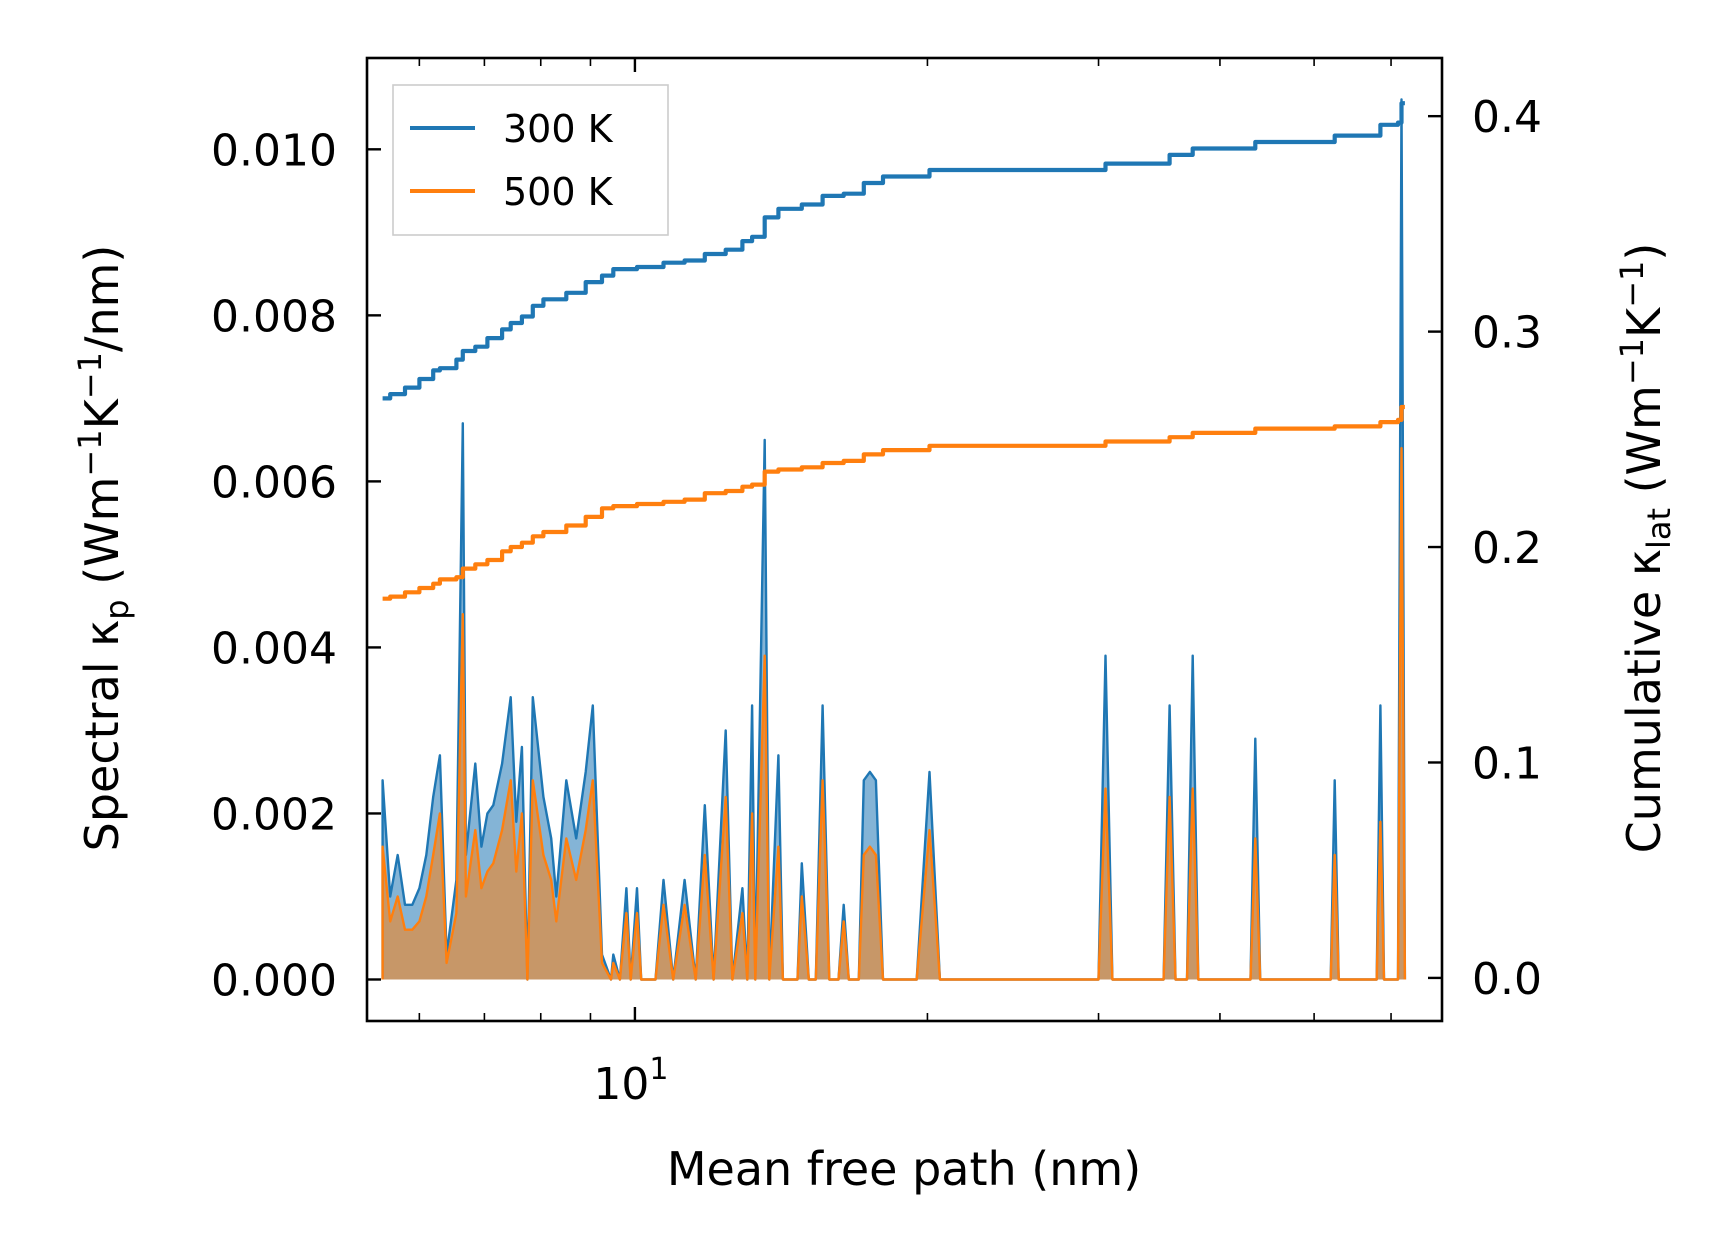  What do you see at coordinates (274, 980) in the screenshot?
I see `left-y-tick-label: 0.000` at bounding box center [274, 980].